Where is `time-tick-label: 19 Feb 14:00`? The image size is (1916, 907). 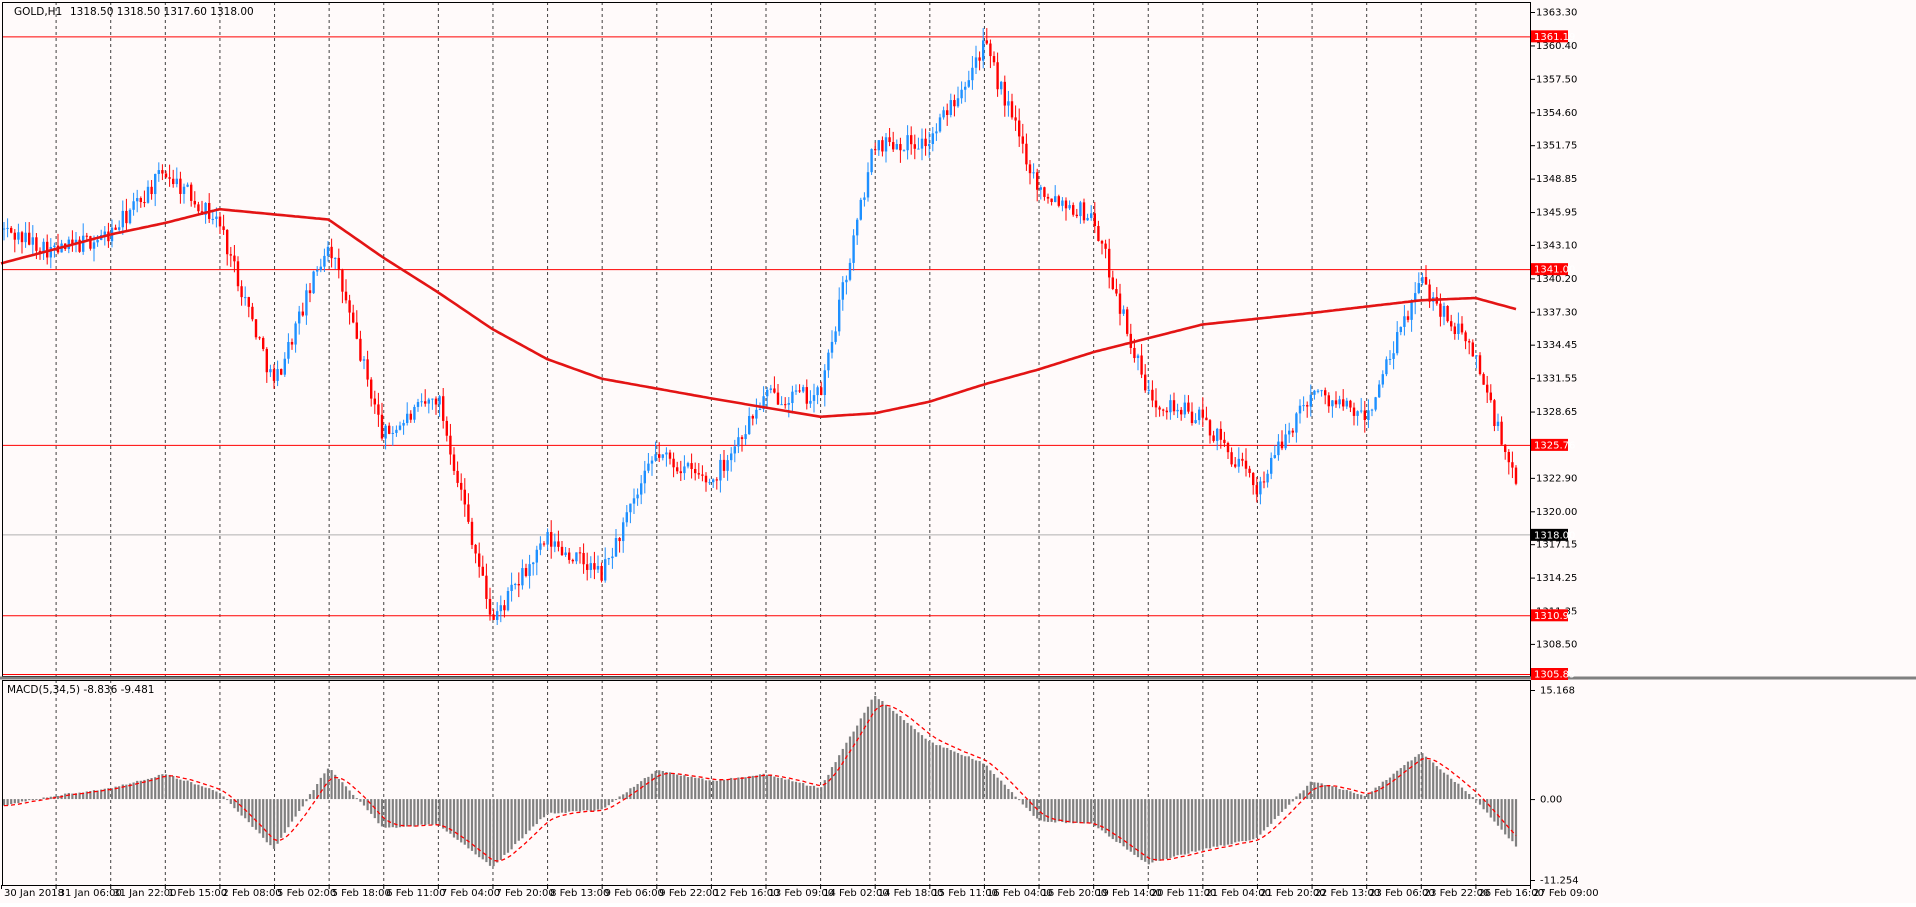 time-tick-label: 19 Feb 14:00 is located at coordinates (1129, 893).